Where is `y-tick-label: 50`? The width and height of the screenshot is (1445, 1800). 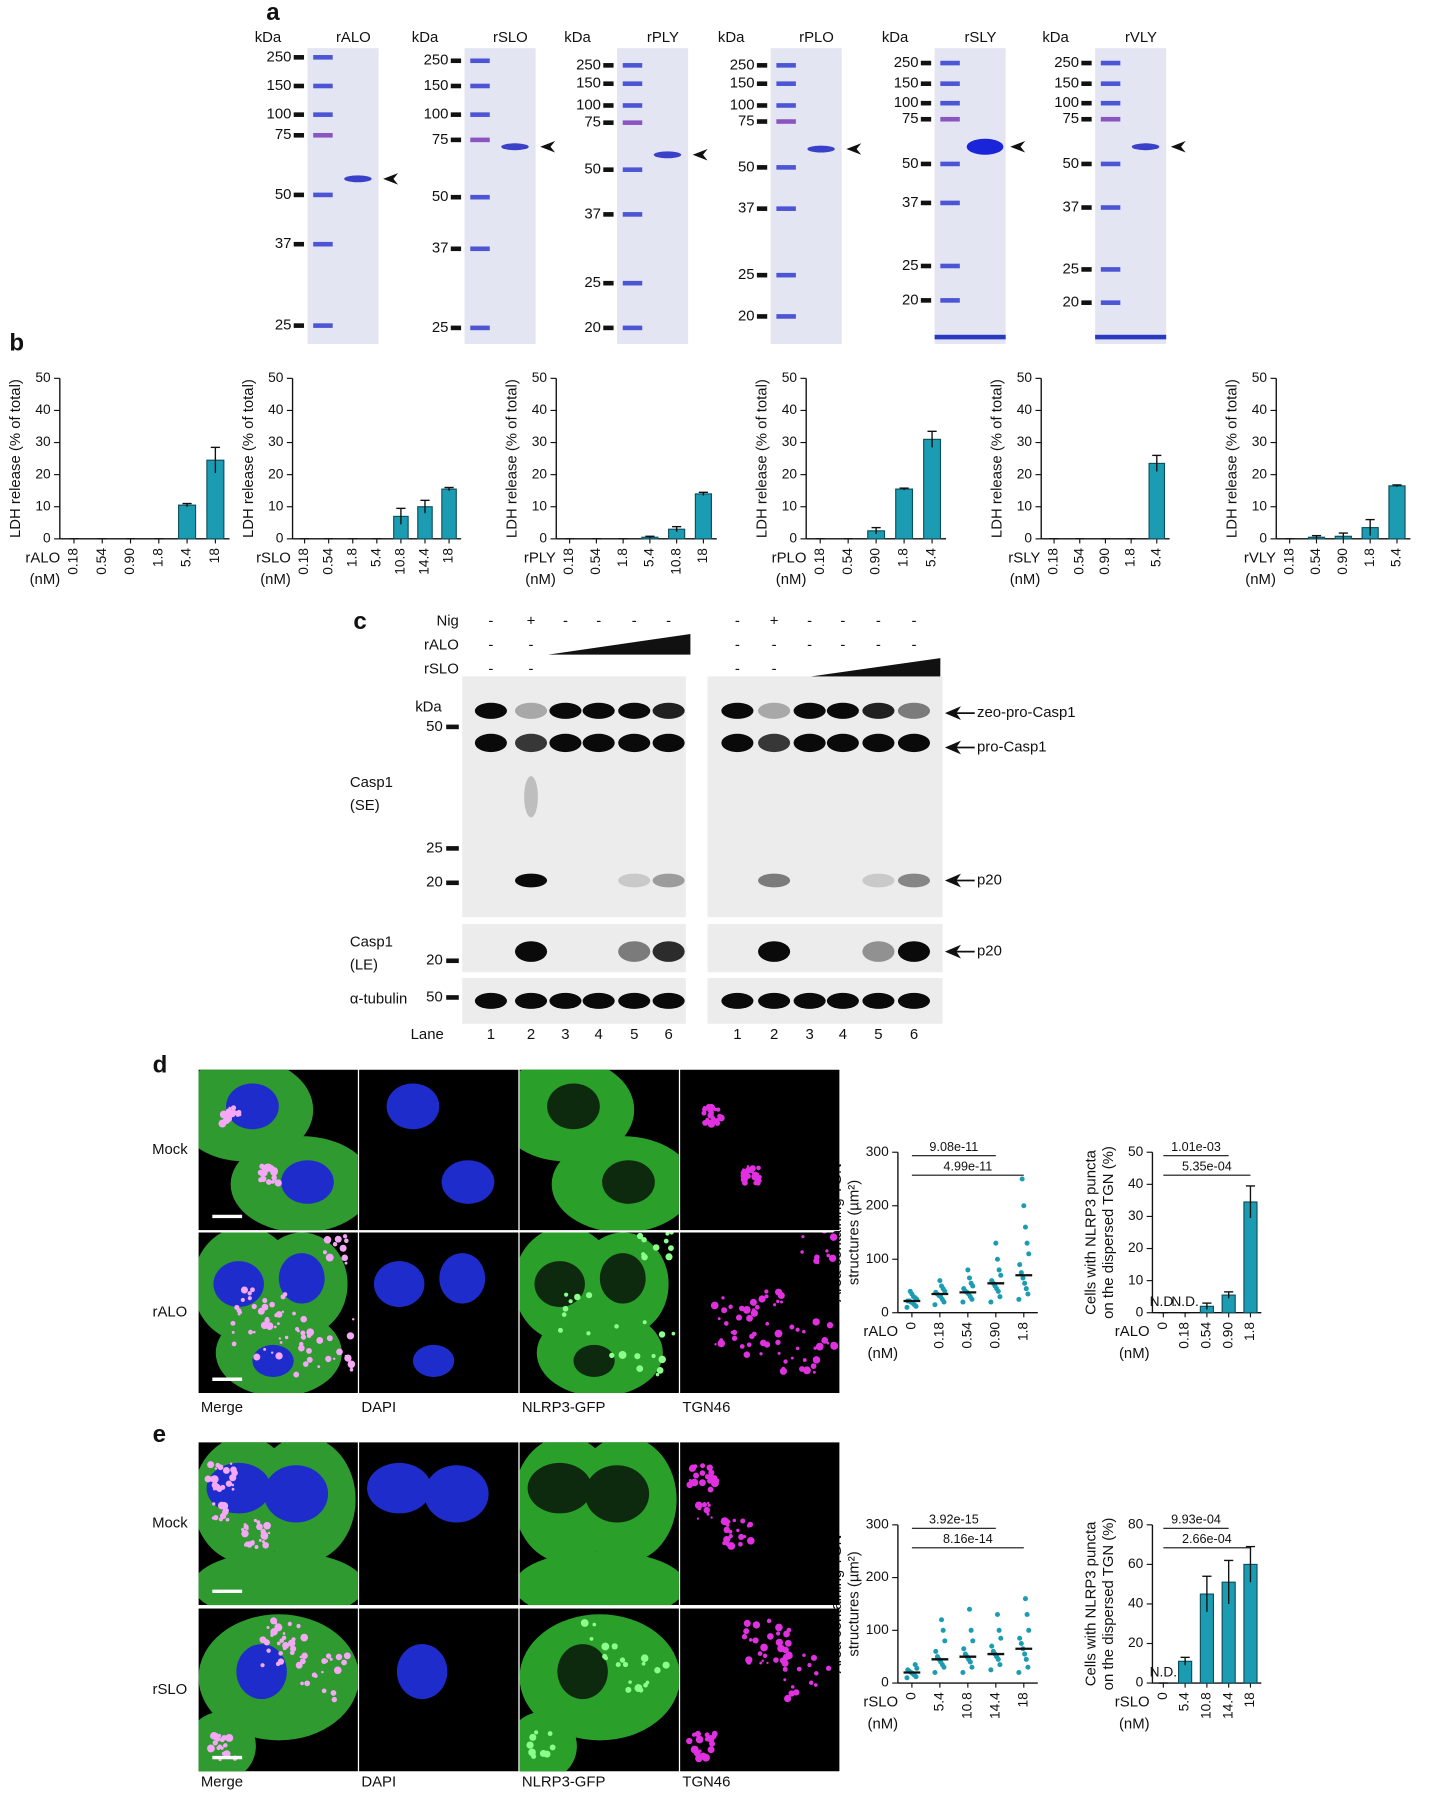 y-tick-label: 50 is located at coordinates (540, 377).